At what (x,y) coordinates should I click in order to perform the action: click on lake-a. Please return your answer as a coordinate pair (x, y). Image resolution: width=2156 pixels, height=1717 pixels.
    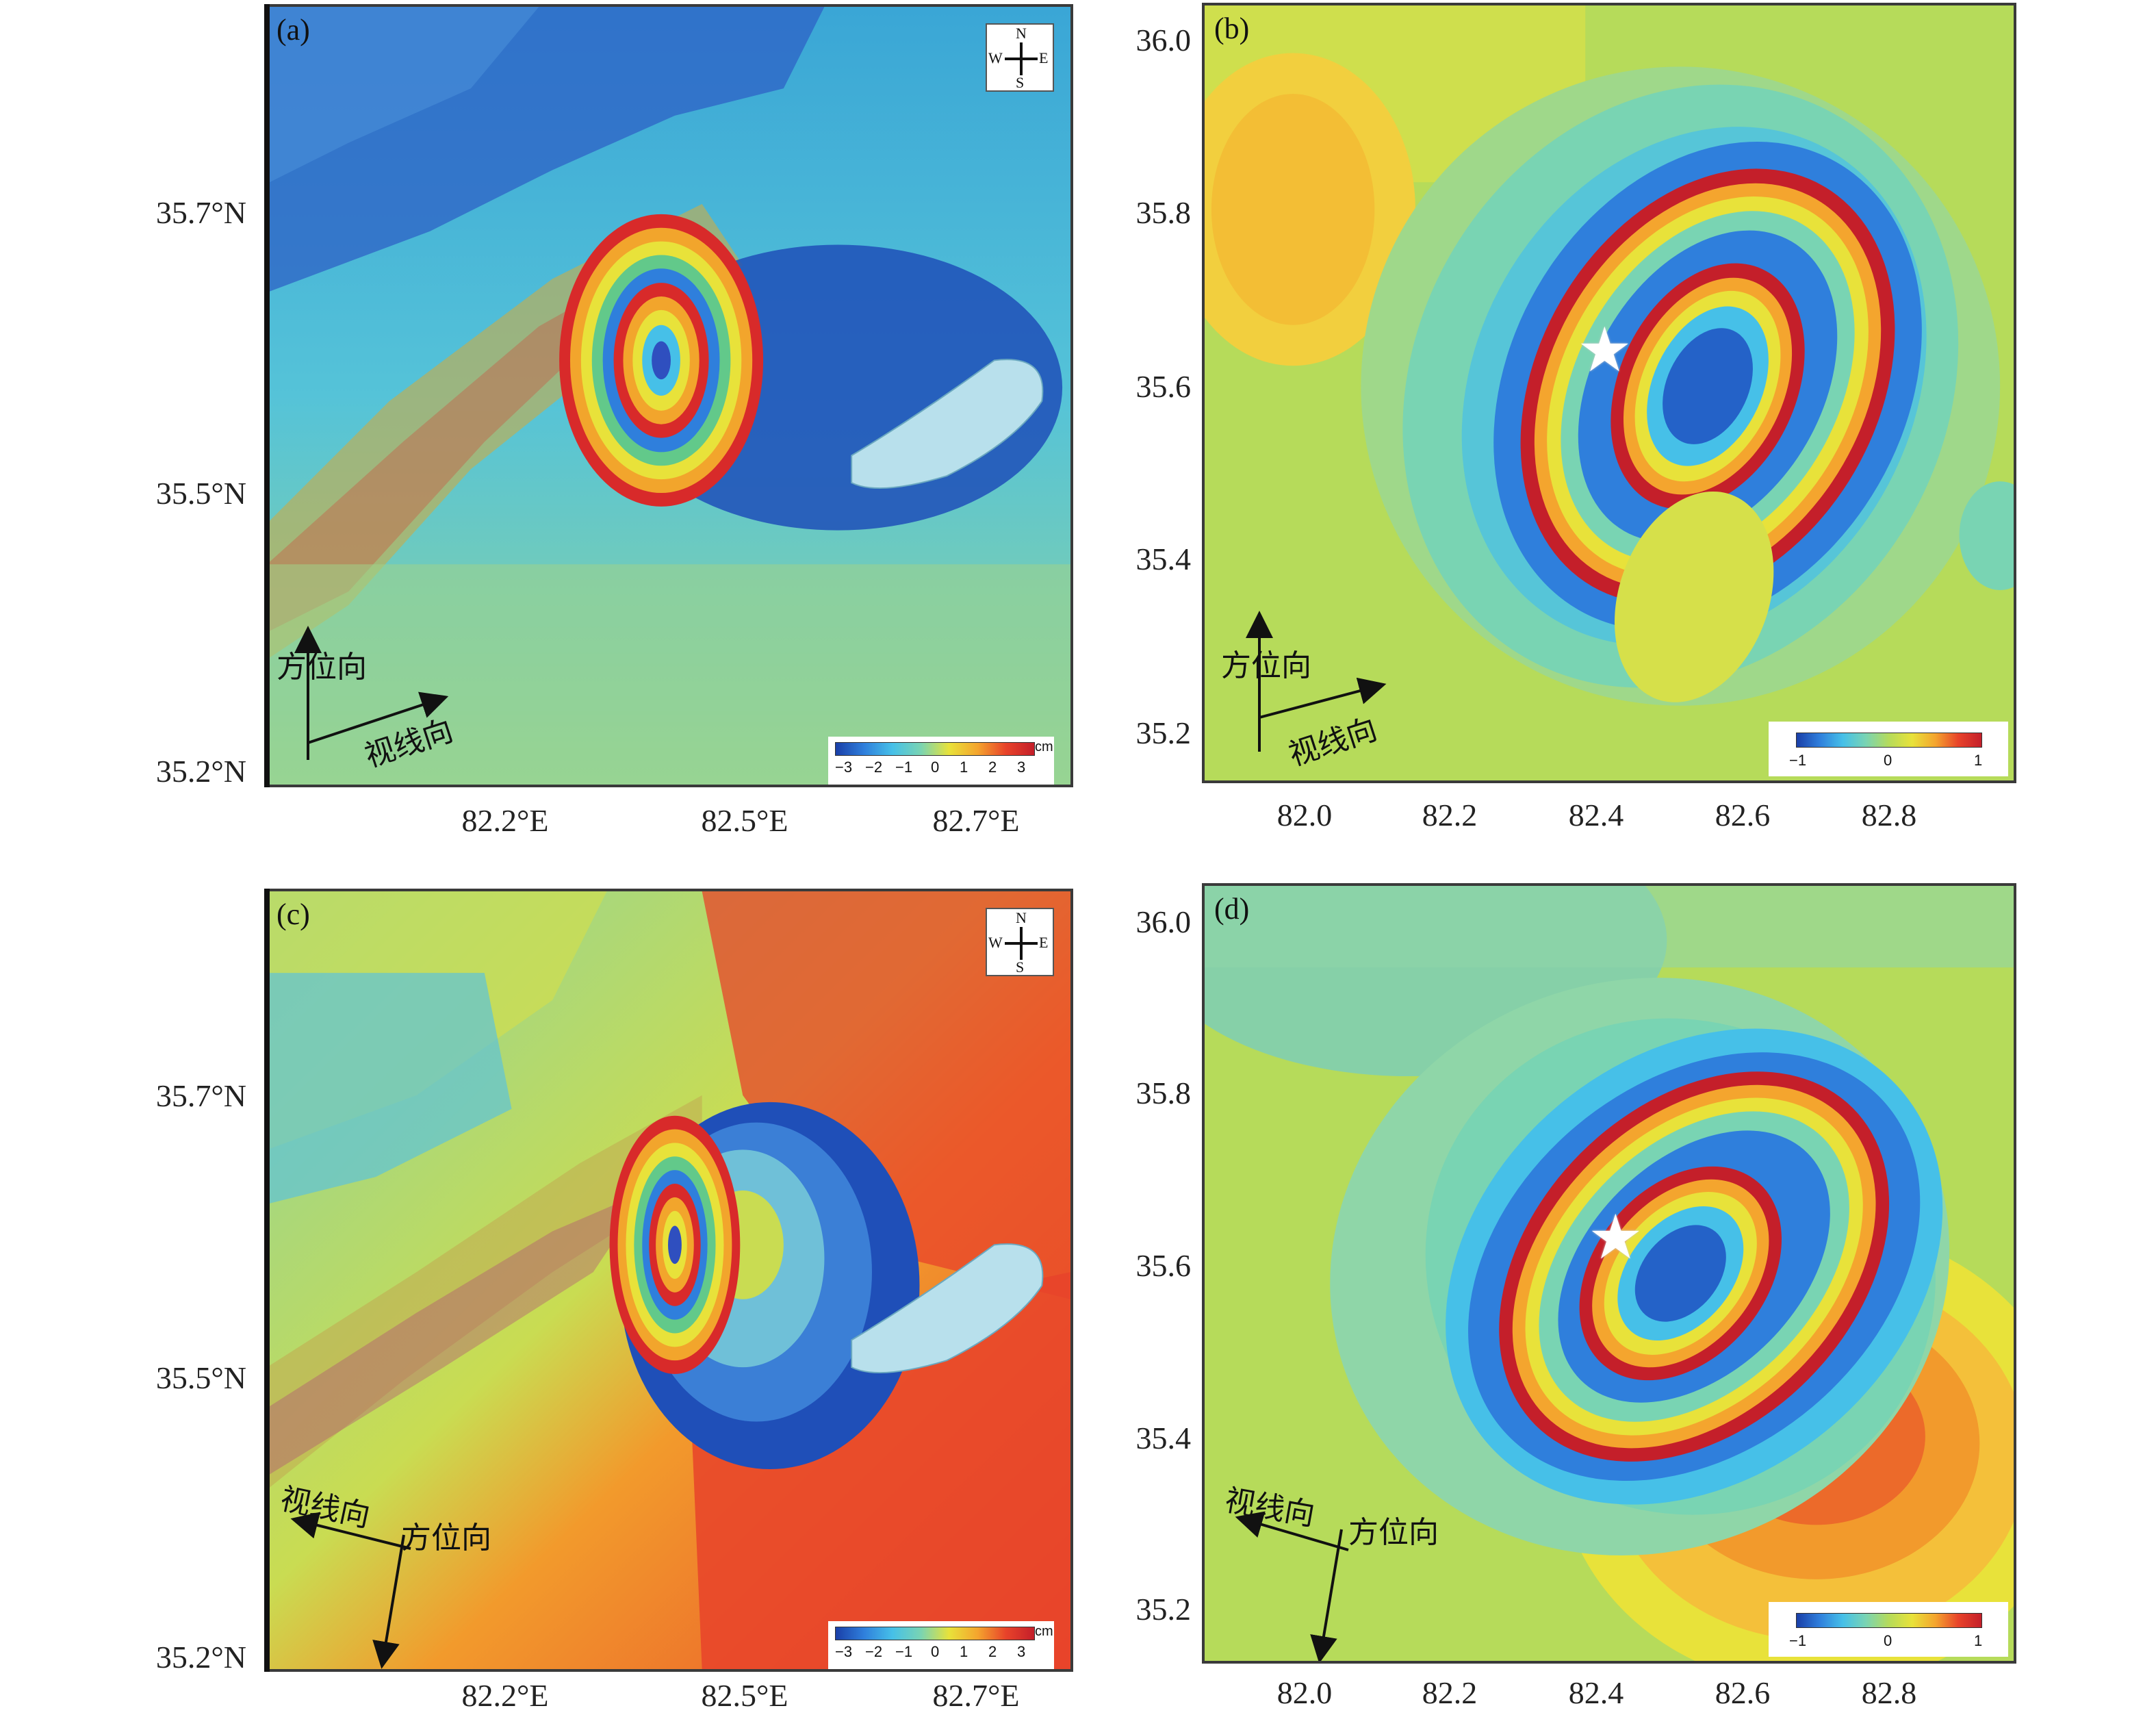
    Looking at the image, I should click on (947, 424).